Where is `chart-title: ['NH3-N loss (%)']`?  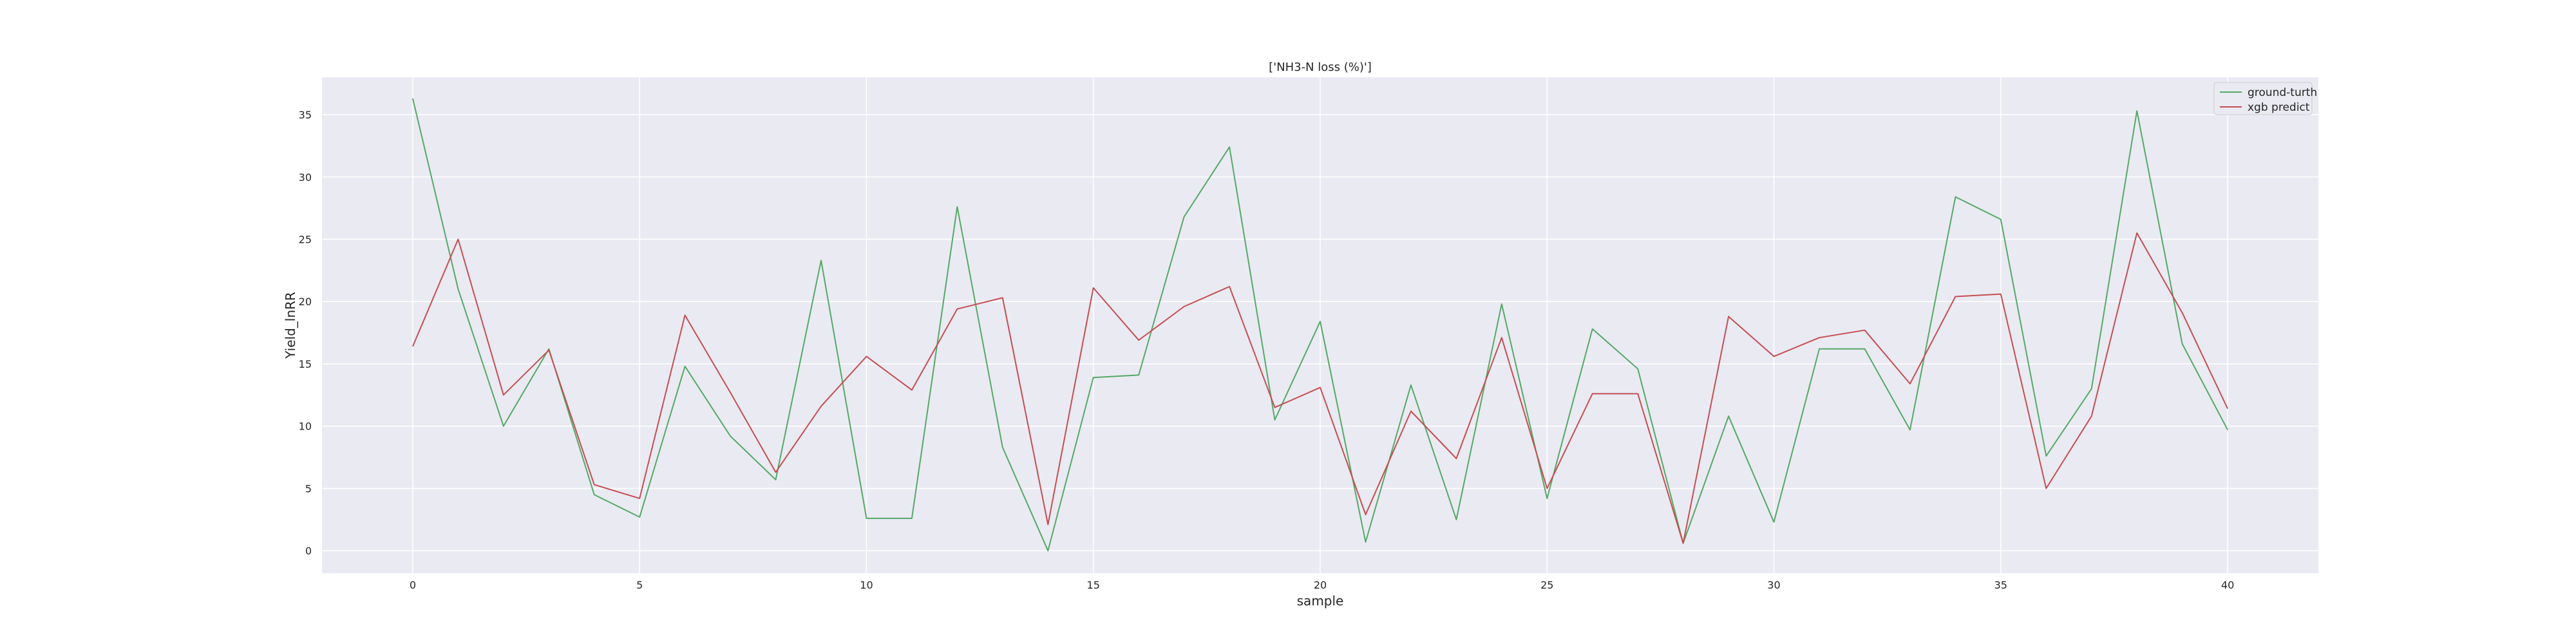
chart-title: ['NH3-N loss (%)'] is located at coordinates (1320, 67).